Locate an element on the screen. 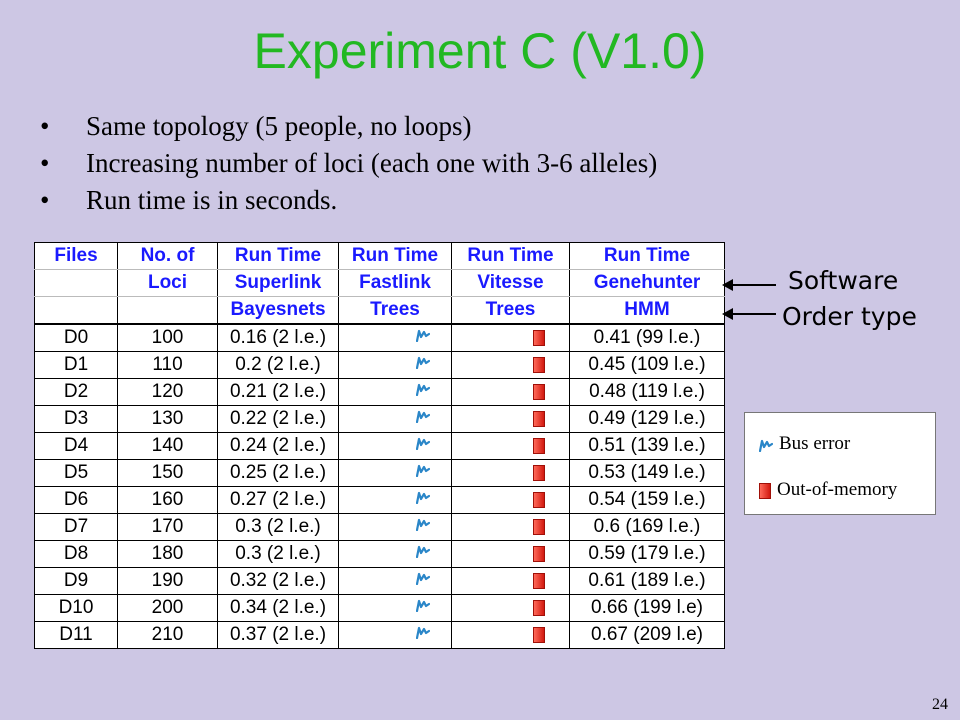  table-row: D2 120 0.21 (2 l.e.) 0.48 (119 l.e.) is located at coordinates (379, 392).